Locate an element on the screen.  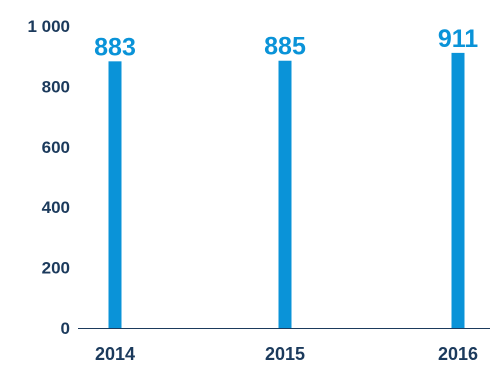
y-tick-label: 400 is located at coordinates (56, 207).